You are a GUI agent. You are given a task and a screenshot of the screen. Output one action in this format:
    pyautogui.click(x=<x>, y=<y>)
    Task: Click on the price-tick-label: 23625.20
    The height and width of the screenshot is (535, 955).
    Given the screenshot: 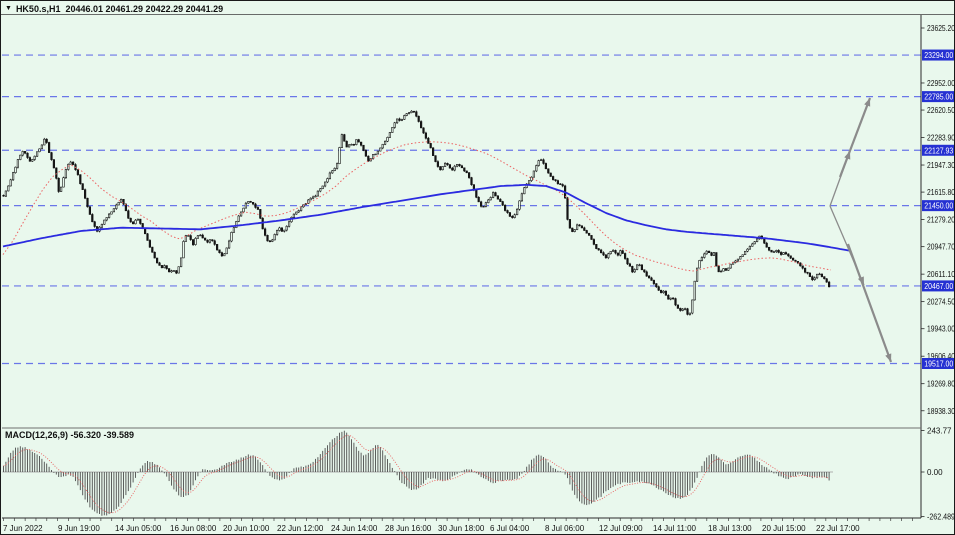 What is the action you would take?
    pyautogui.click(x=941, y=28)
    